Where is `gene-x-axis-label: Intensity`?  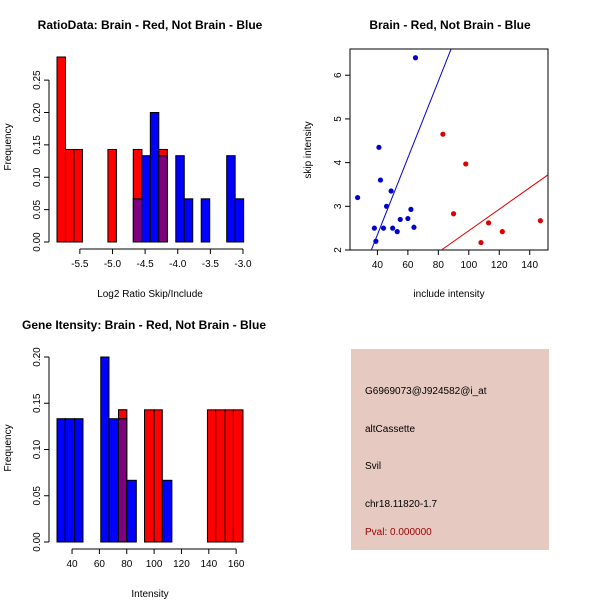 gene-x-axis-label: Intensity is located at coordinates (149, 594).